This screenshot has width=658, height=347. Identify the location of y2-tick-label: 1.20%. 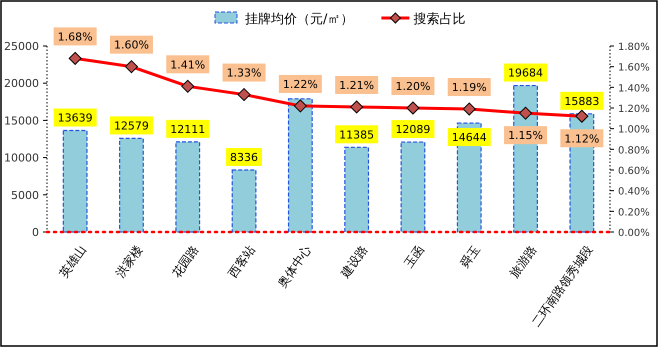
(634, 109).